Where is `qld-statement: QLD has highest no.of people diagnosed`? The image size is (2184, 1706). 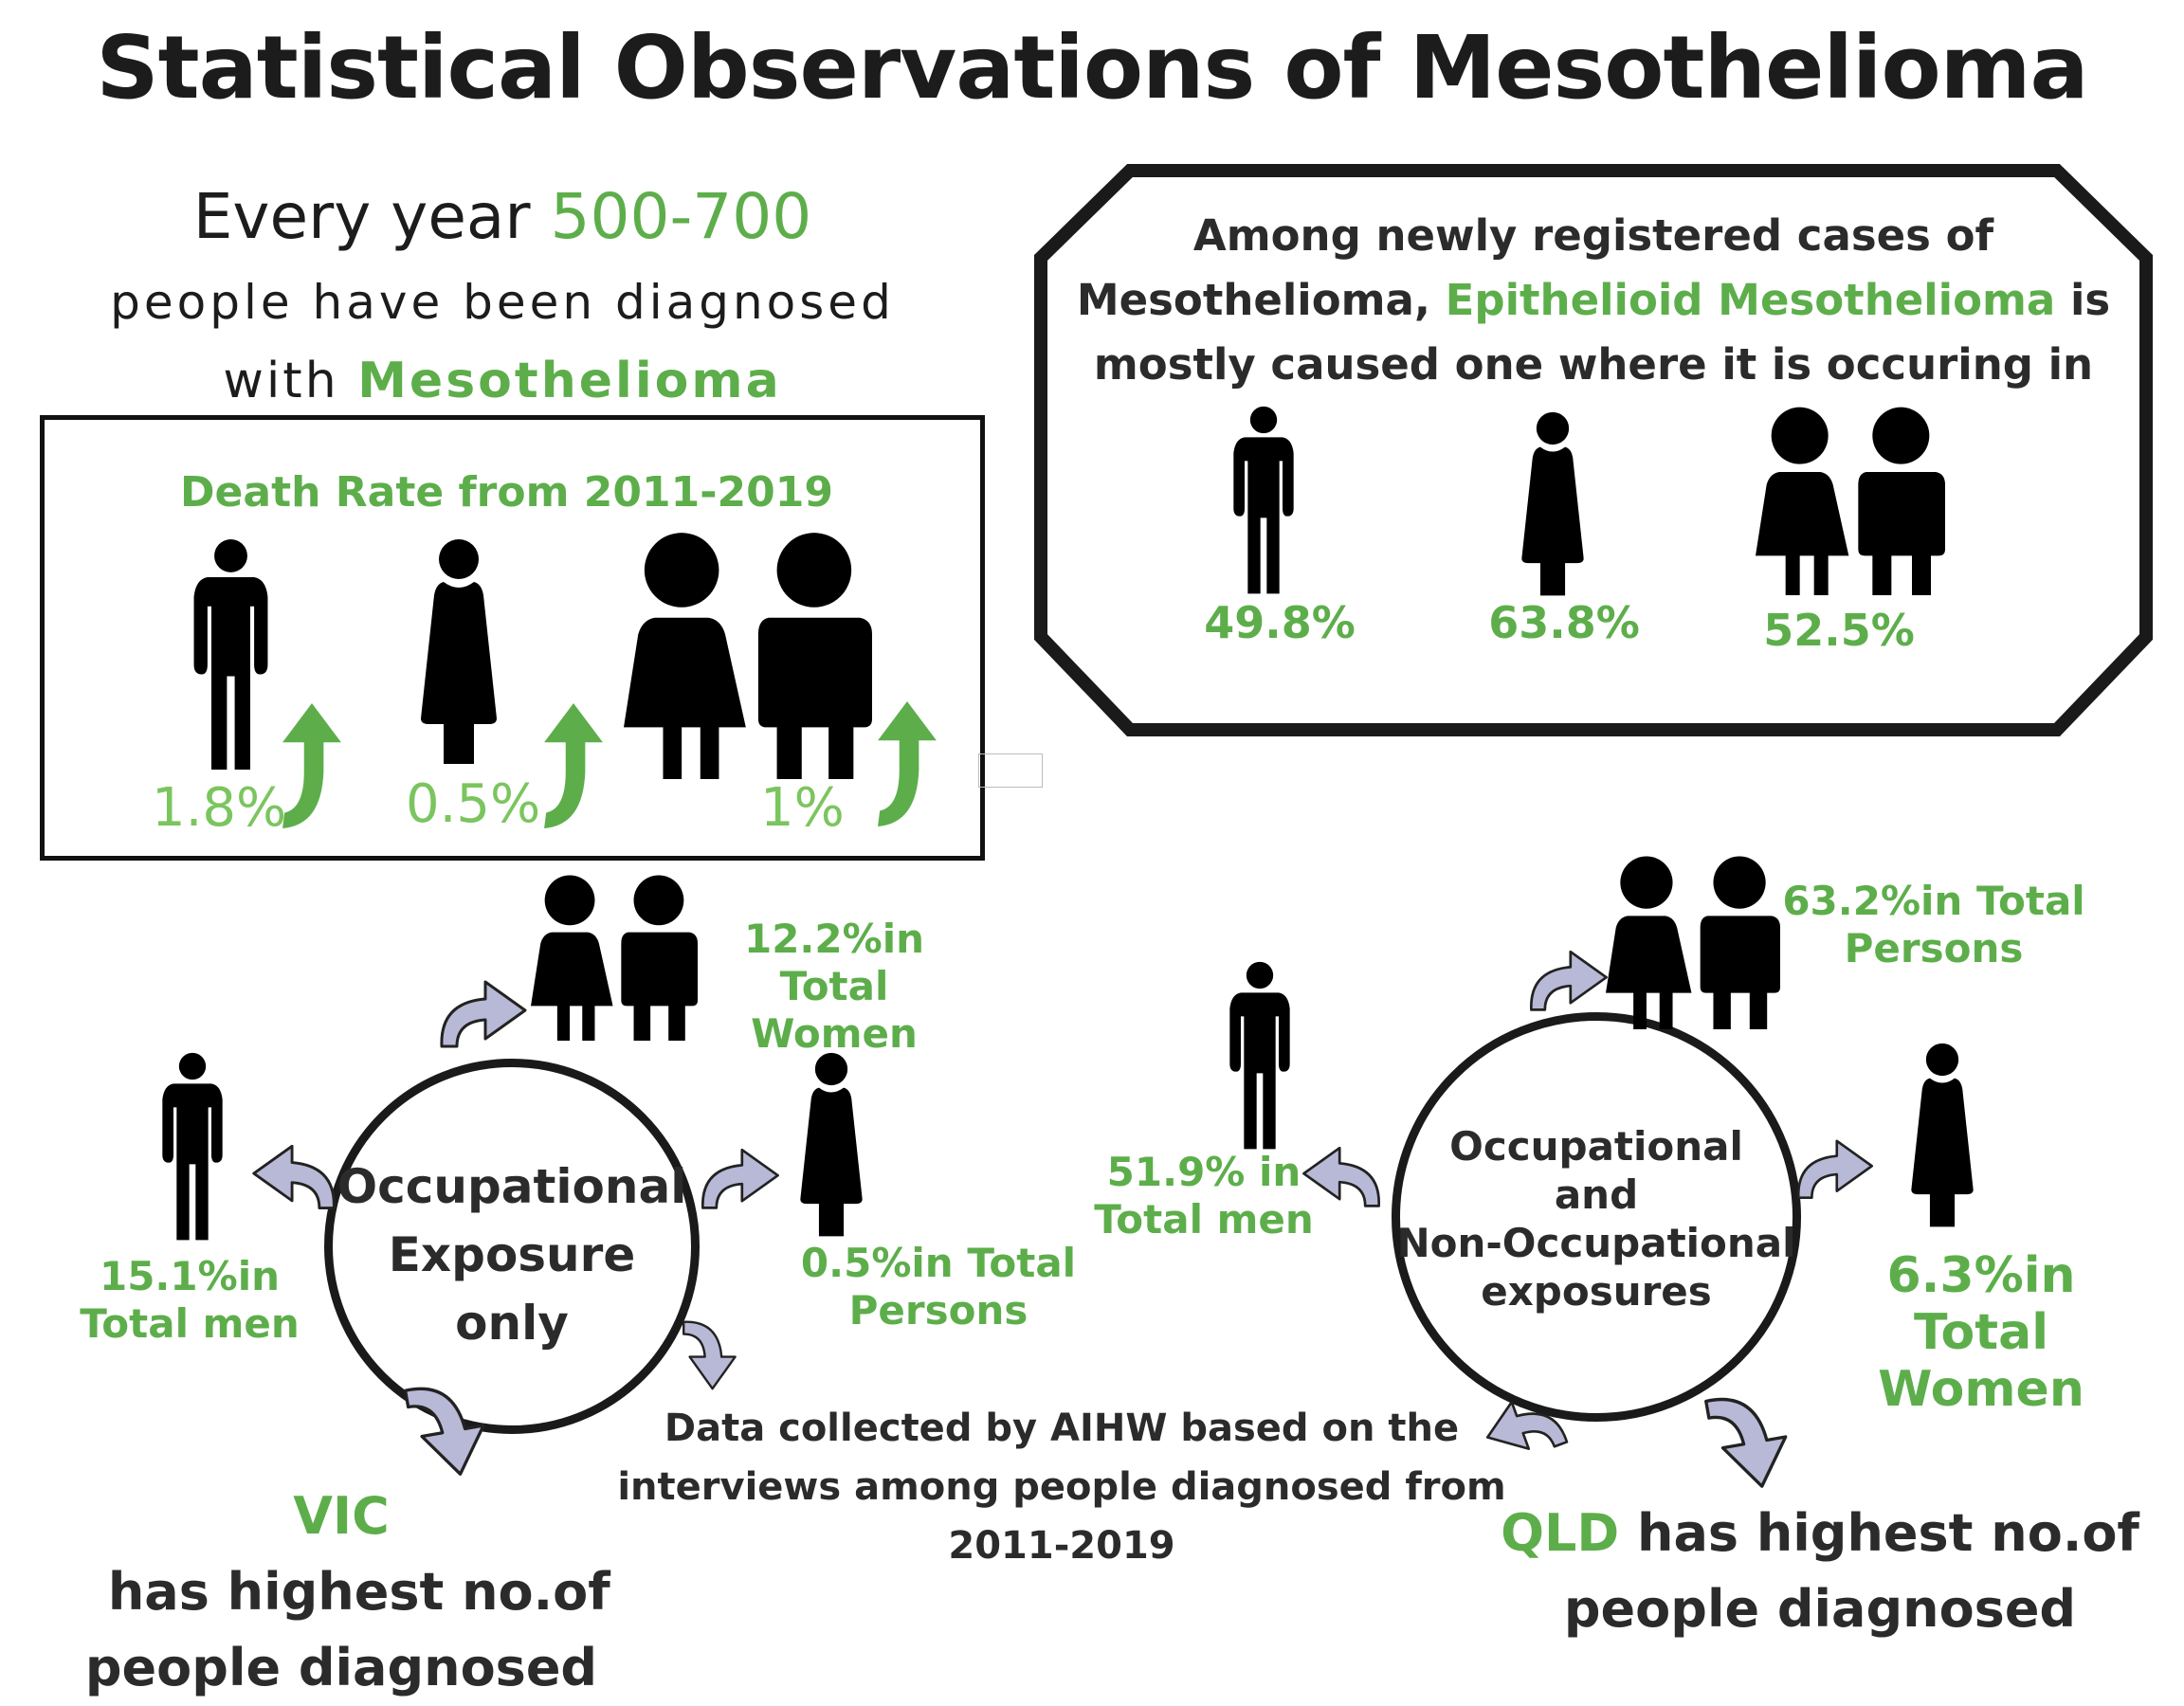
qld-statement: QLD has highest no.of people diagnosed is located at coordinates (1820, 1571).